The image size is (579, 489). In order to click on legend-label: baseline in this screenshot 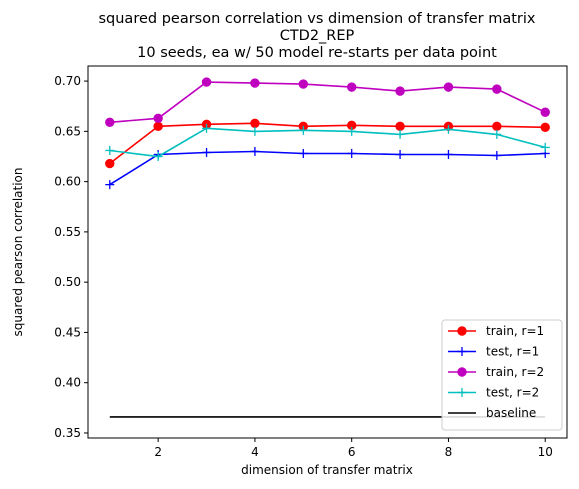, I will do `click(511, 413)`.